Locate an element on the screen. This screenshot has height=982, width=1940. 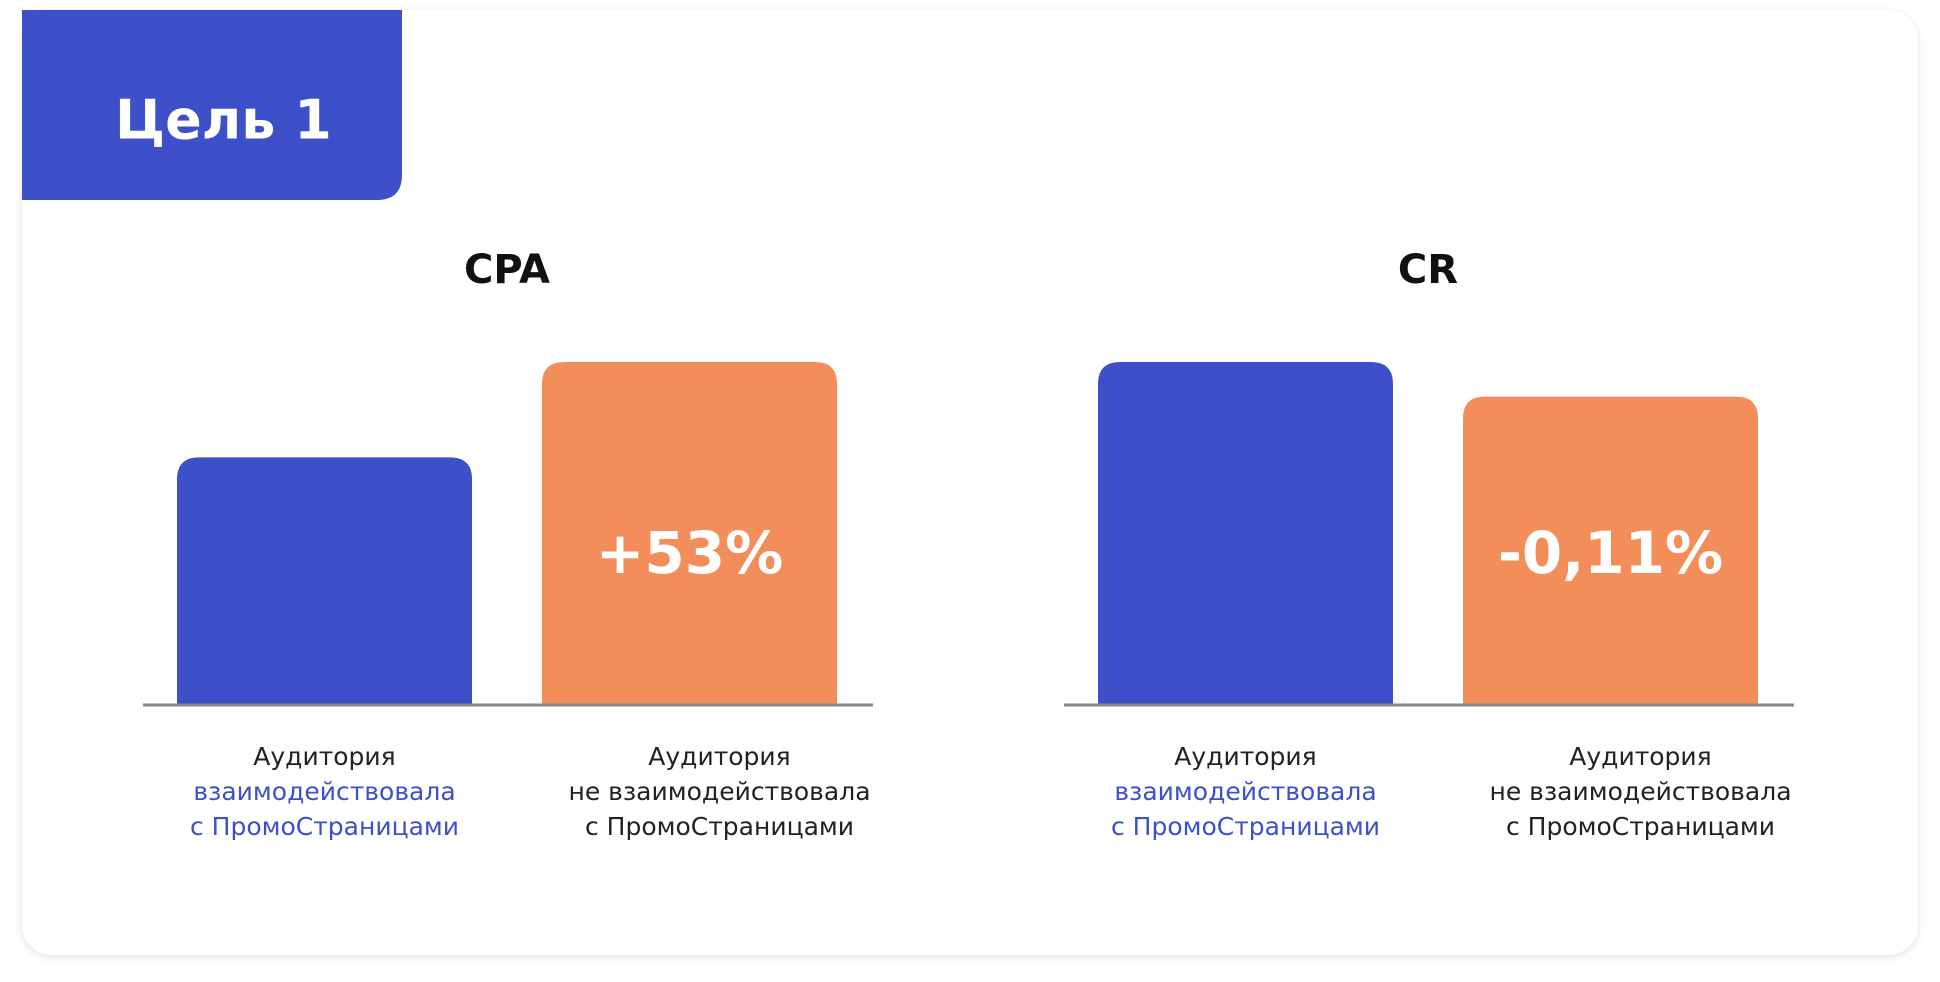
annotation: -0,11% is located at coordinates (1610, 553).